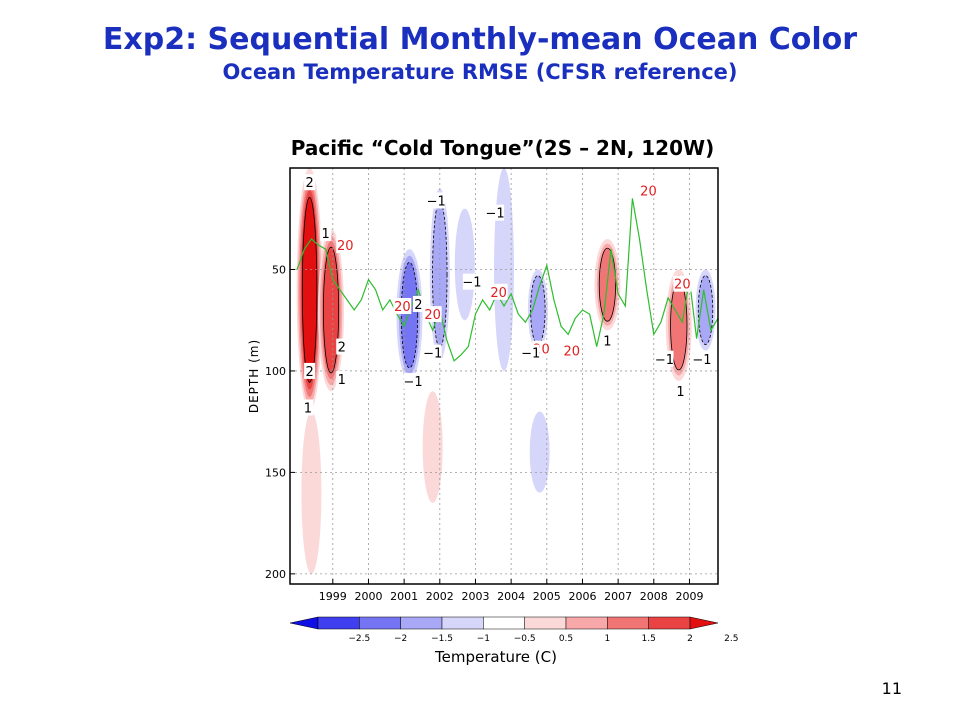 This screenshot has width=960, height=720. I want to click on x-tick-label: 2005, so click(547, 596).